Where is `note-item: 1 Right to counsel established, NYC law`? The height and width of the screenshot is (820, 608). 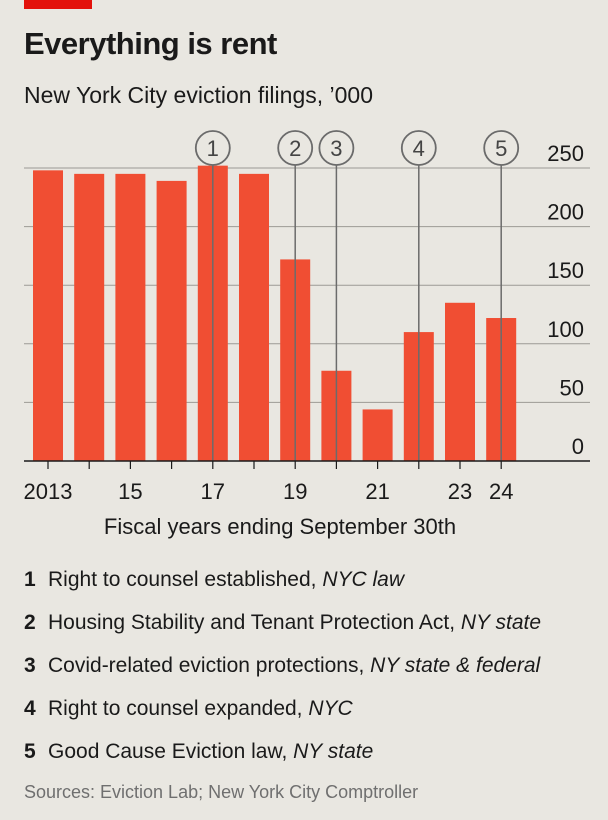
note-item: 1 Right to counsel established, NYC law is located at coordinates (309, 587).